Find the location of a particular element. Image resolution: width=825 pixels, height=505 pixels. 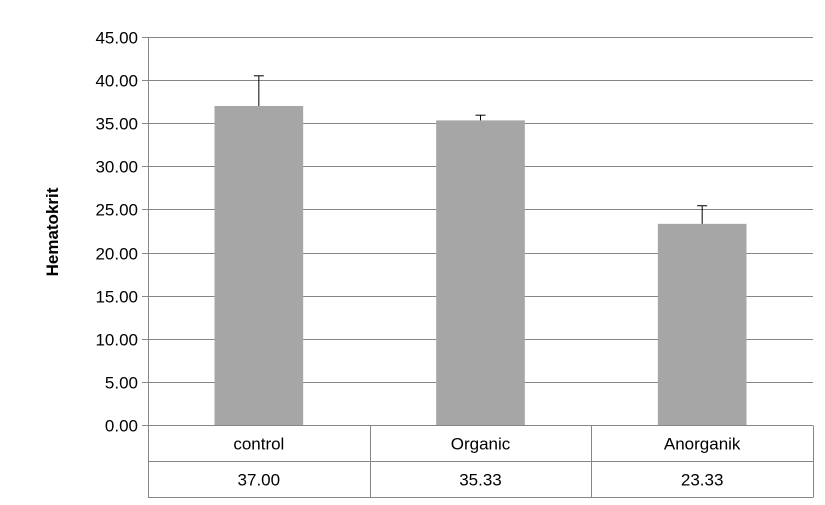

y-tick-label: 20.00 is located at coordinates (116, 254).